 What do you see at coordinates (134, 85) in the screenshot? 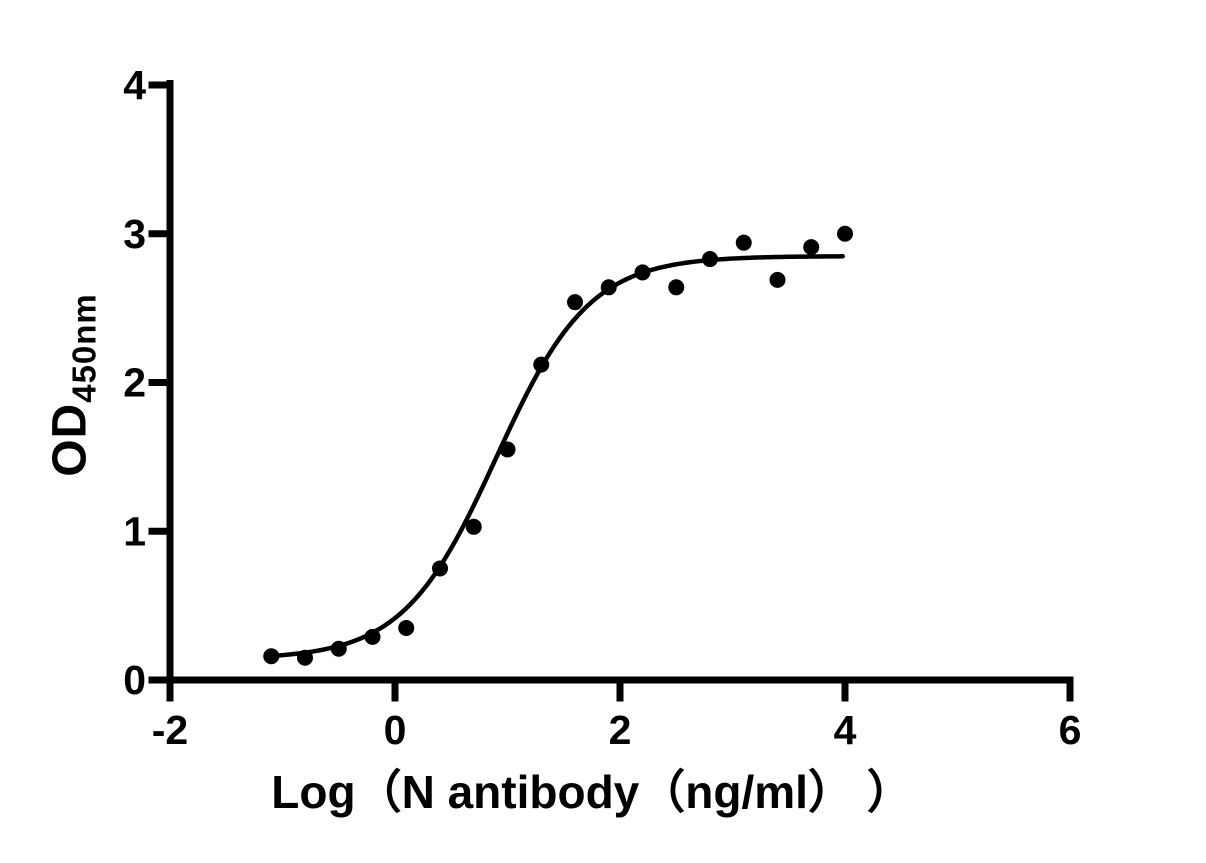
I see `y-tick-label: 4` at bounding box center [134, 85].